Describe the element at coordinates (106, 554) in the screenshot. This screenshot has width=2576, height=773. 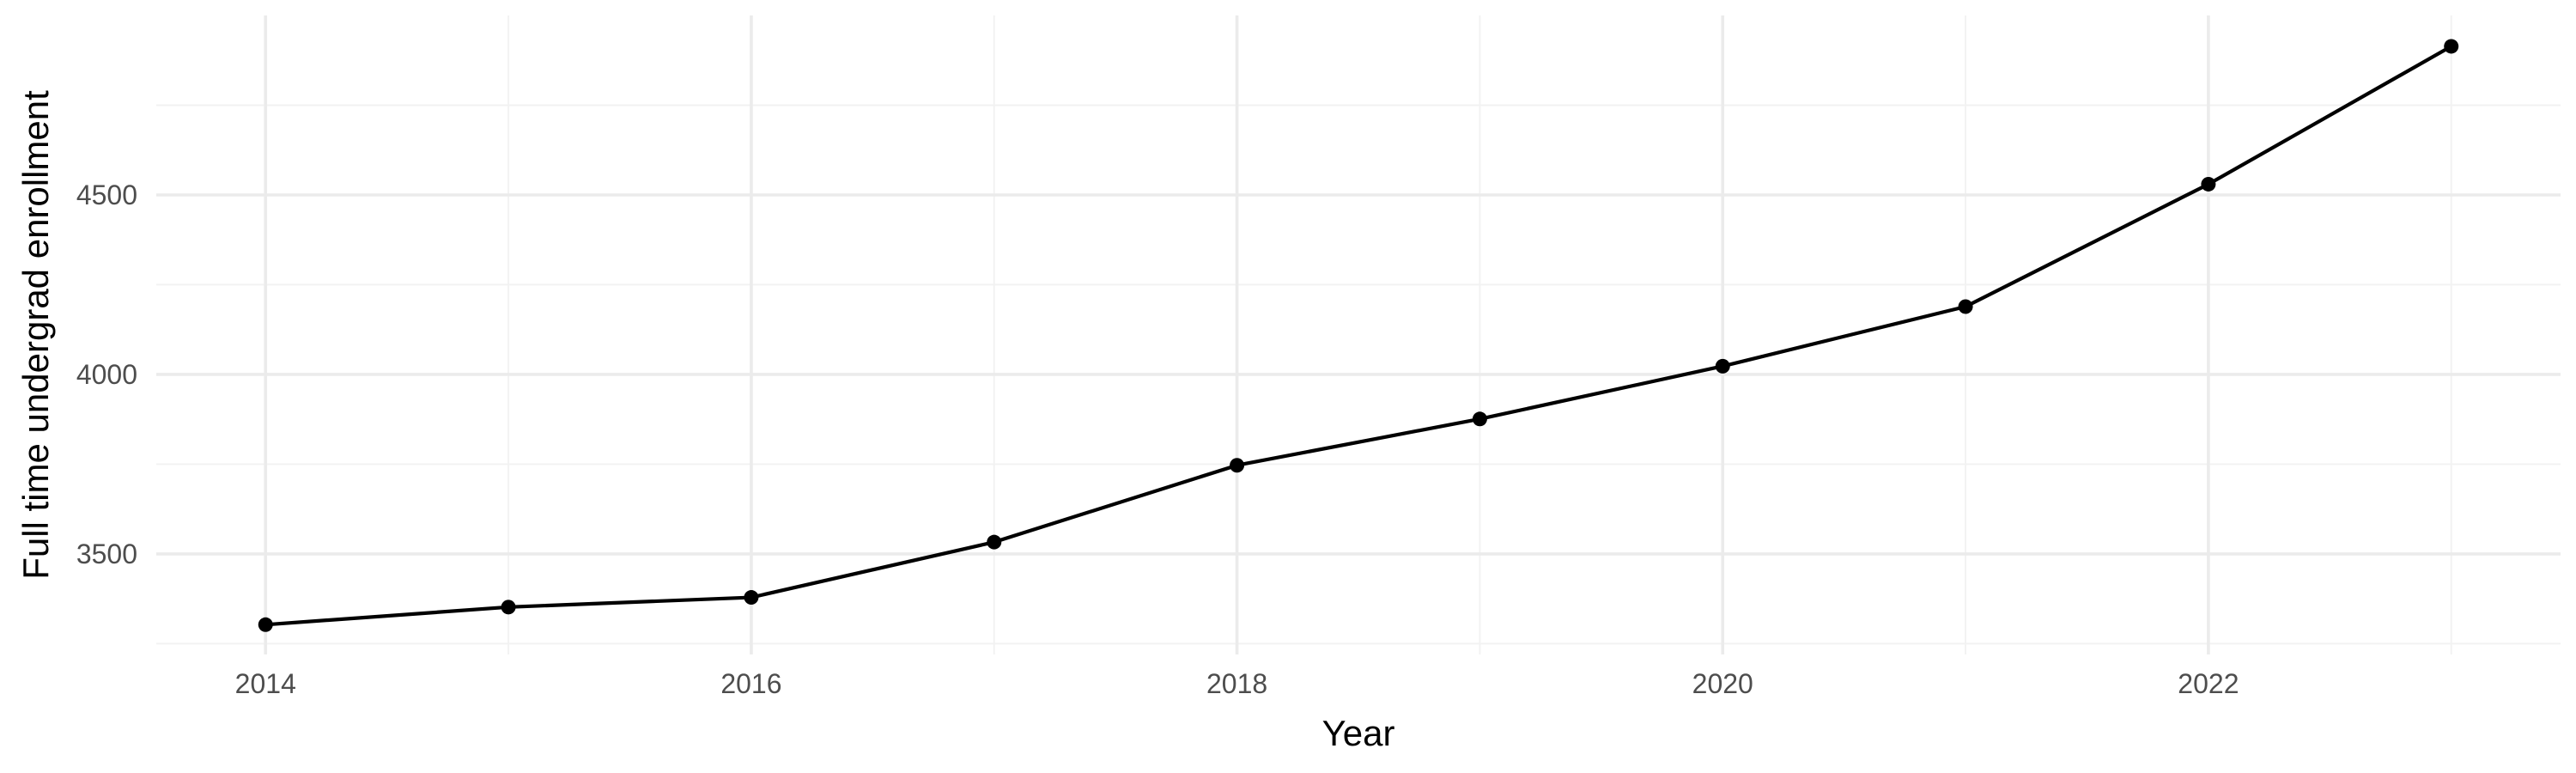
I see `y-tick-label: 3500` at that location.